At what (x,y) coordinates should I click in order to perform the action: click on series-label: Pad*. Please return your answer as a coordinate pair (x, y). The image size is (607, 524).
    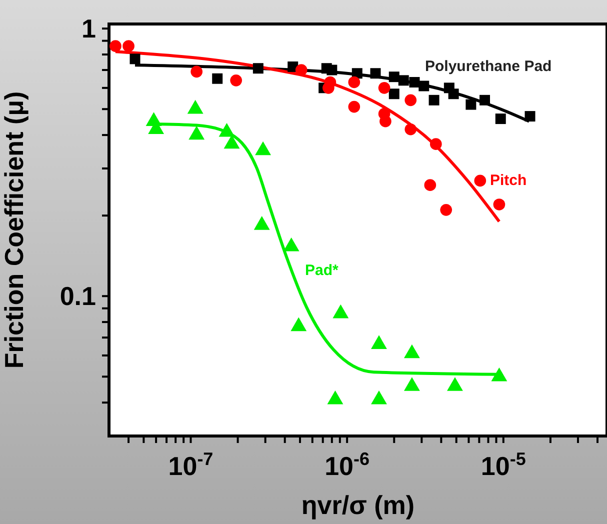
    Looking at the image, I should click on (321, 270).